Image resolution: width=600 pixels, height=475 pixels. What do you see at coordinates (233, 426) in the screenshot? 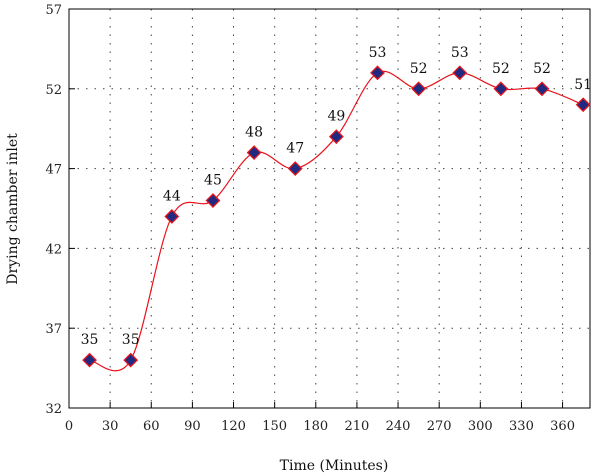
I see `x-tick-label: 120` at bounding box center [233, 426].